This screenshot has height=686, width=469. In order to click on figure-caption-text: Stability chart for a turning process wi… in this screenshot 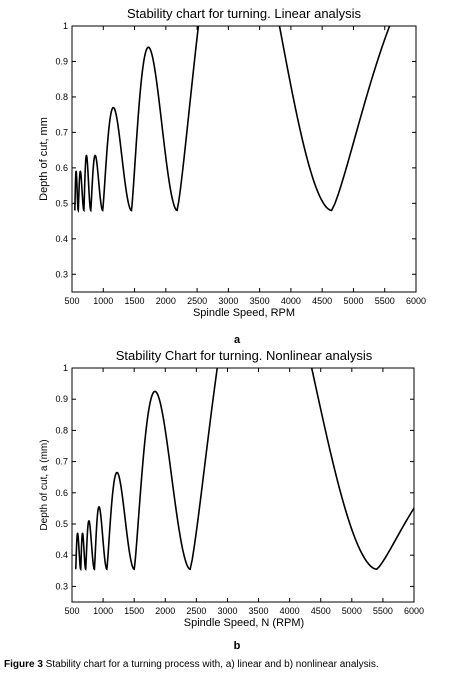, I will do `click(210, 664)`.